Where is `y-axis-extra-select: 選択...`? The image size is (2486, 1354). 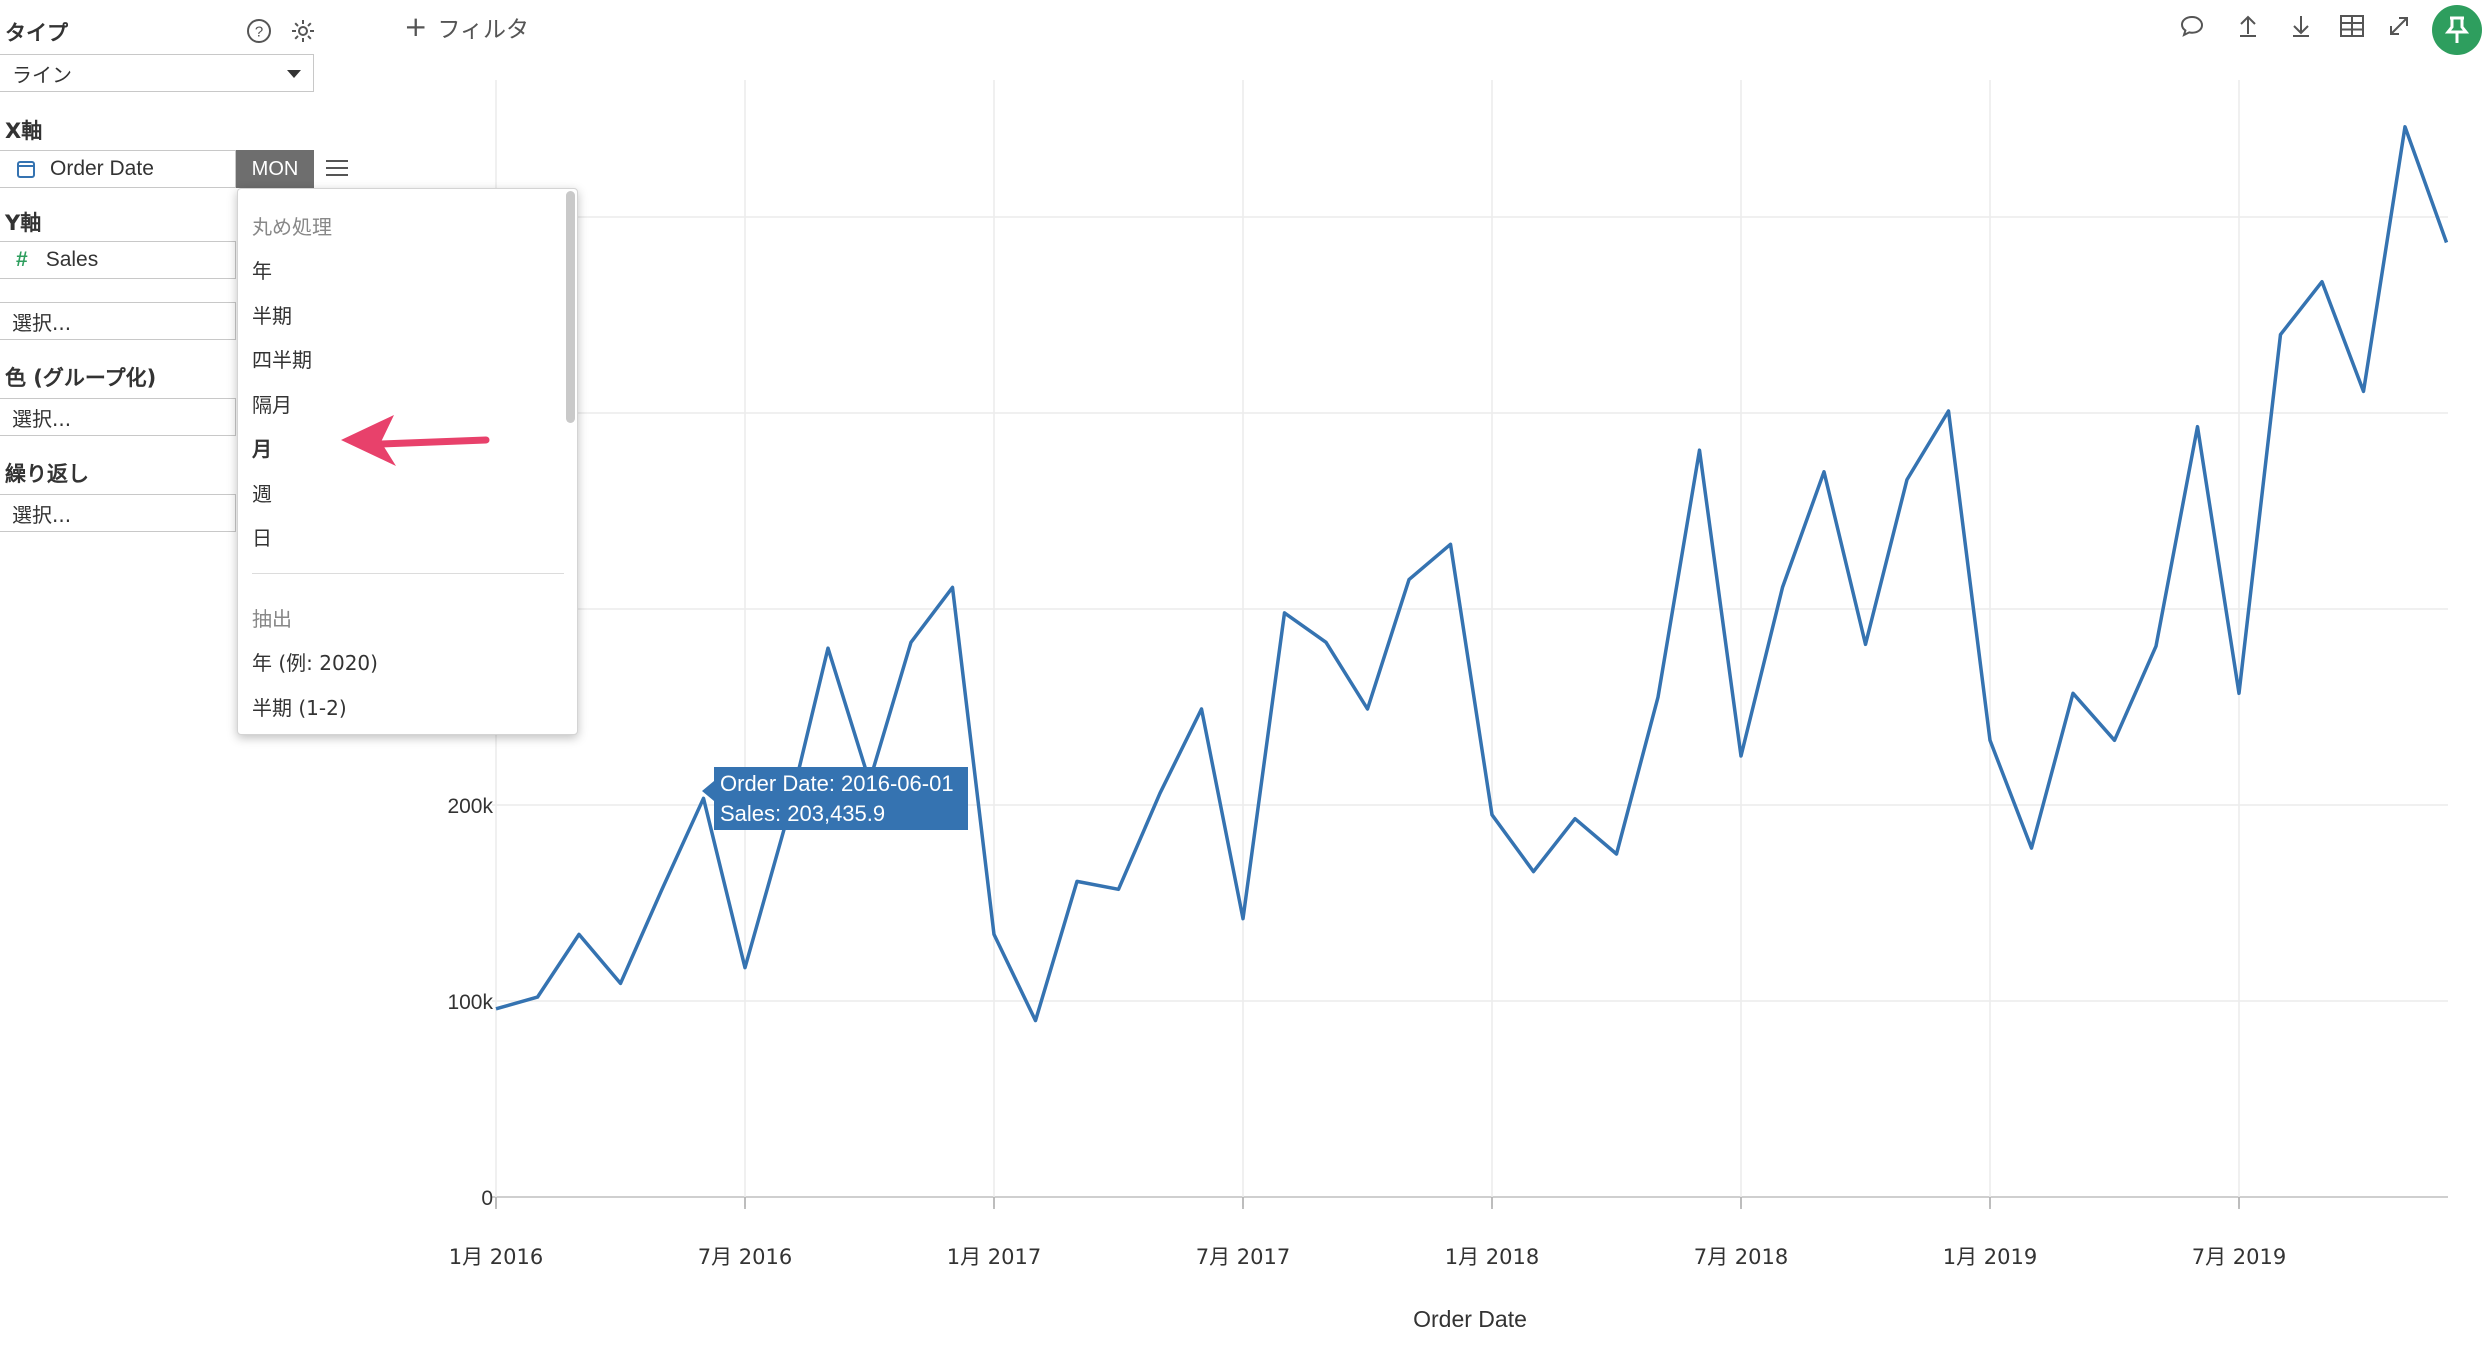 y-axis-extra-select: 選択... is located at coordinates (118, 321).